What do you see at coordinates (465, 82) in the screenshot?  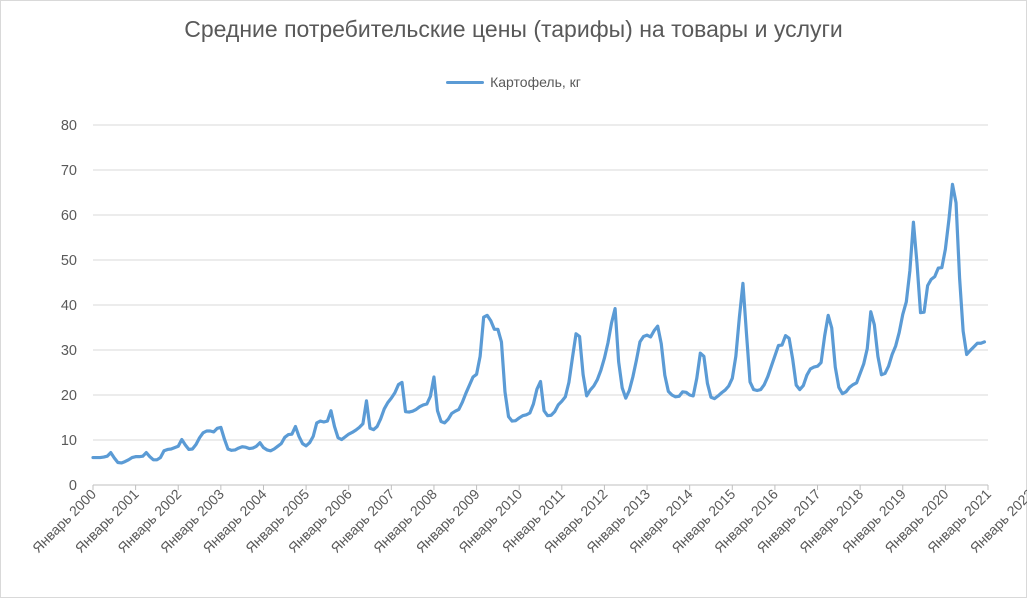 I see `legend-swatch` at bounding box center [465, 82].